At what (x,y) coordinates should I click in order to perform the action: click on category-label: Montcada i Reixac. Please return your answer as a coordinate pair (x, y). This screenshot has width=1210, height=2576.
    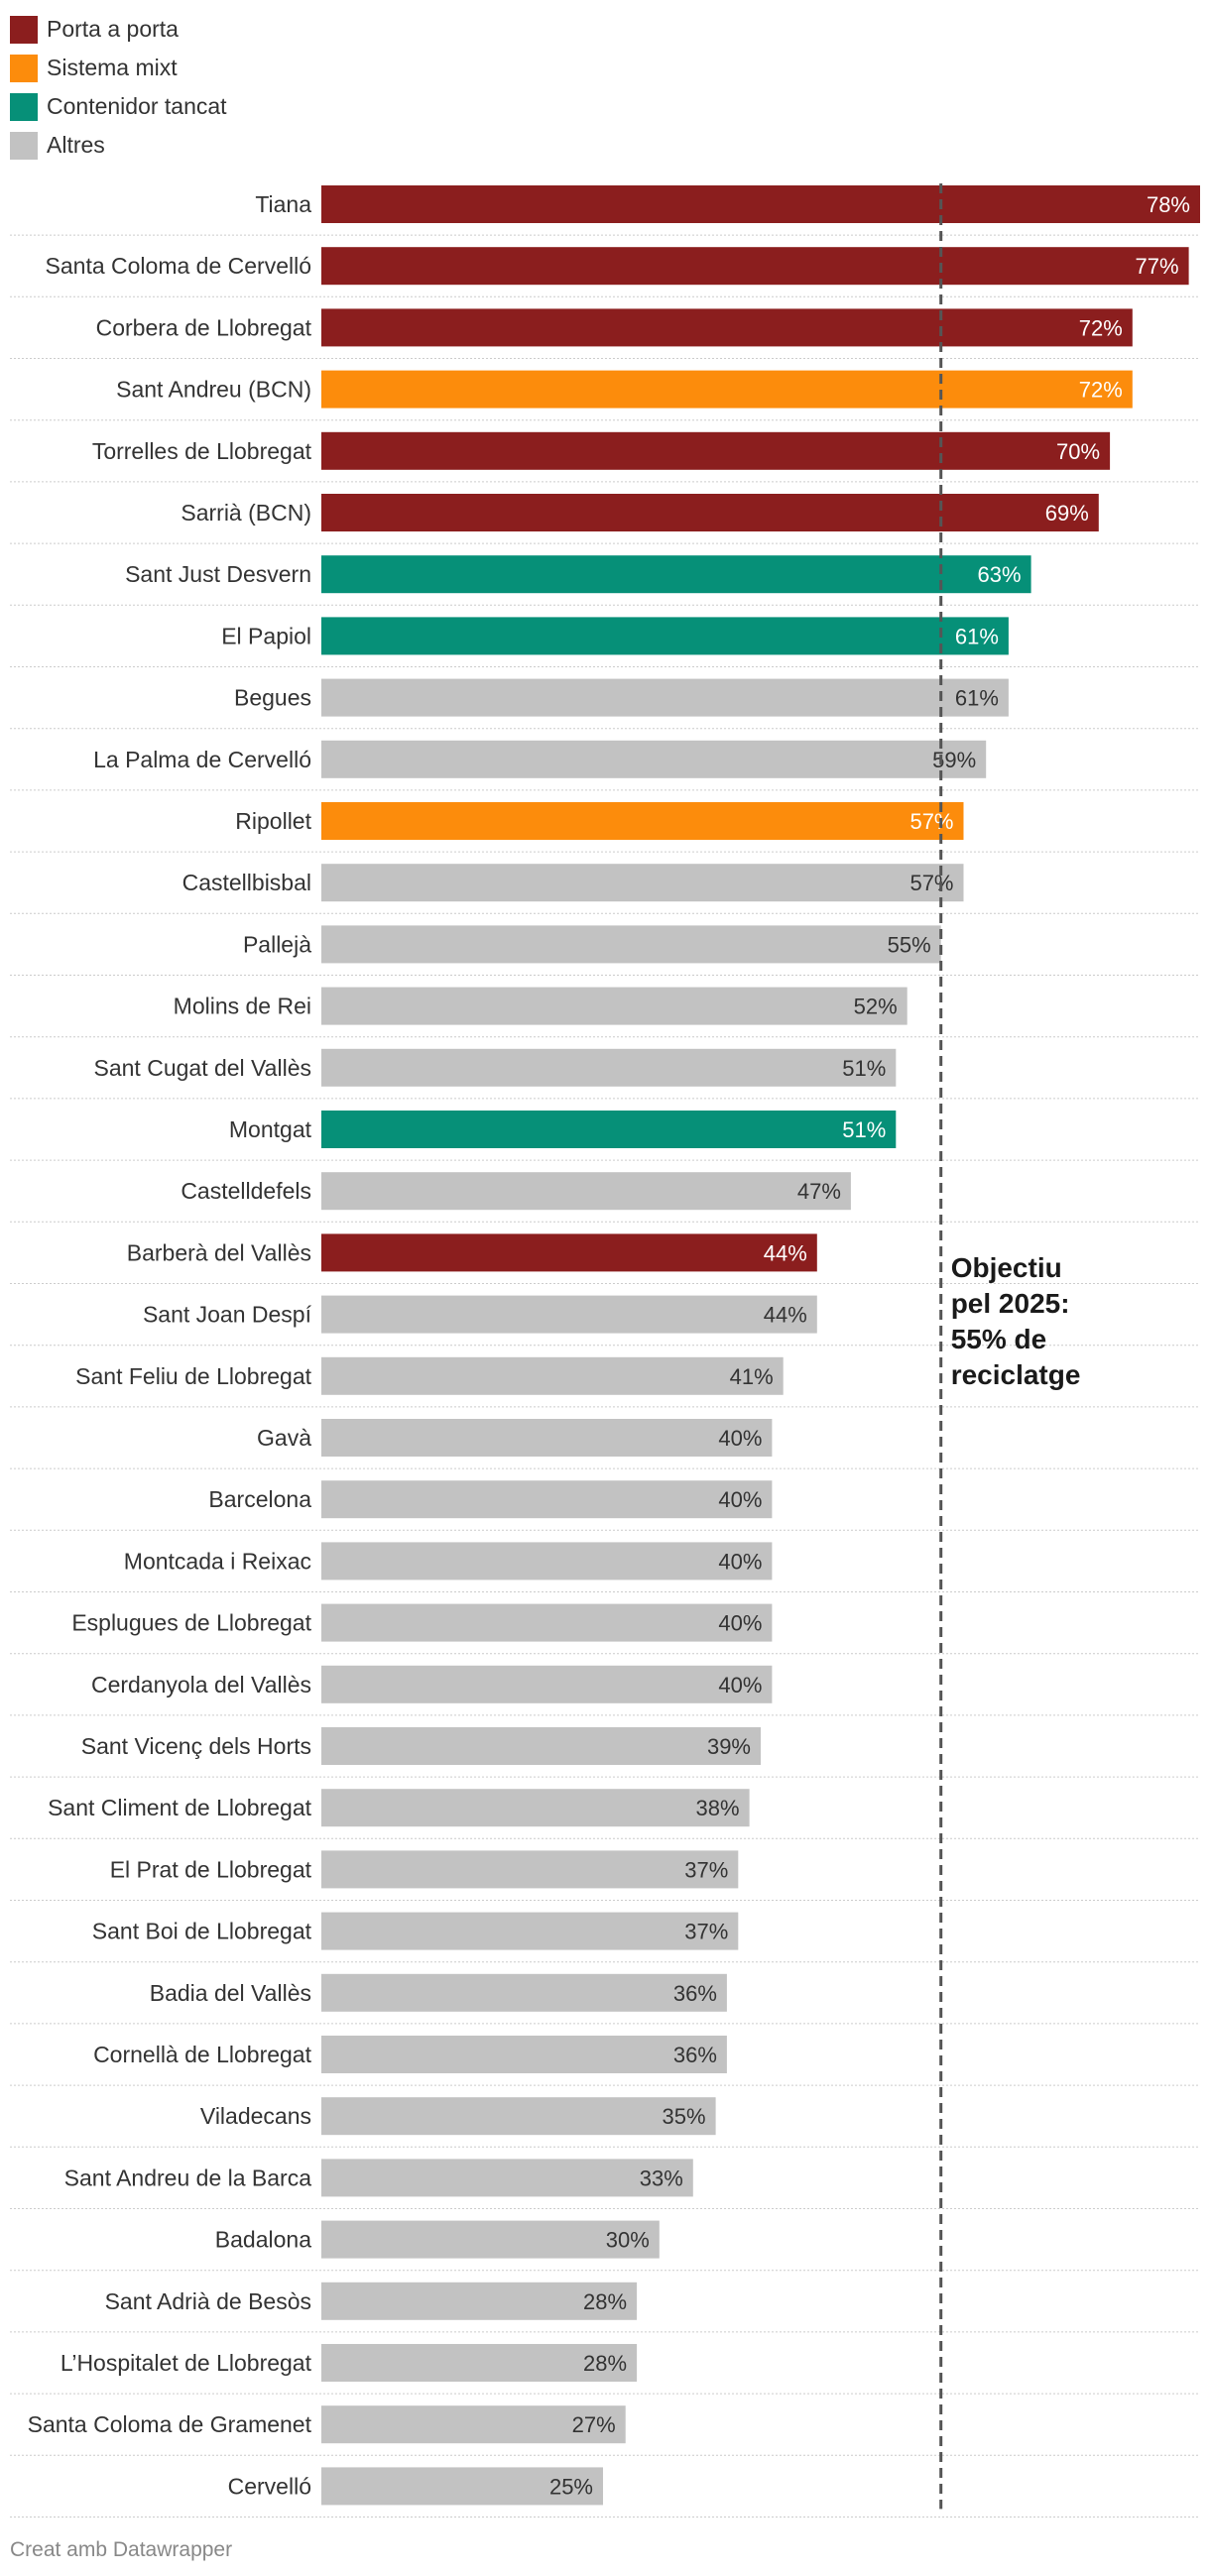
    Looking at the image, I should click on (217, 1561).